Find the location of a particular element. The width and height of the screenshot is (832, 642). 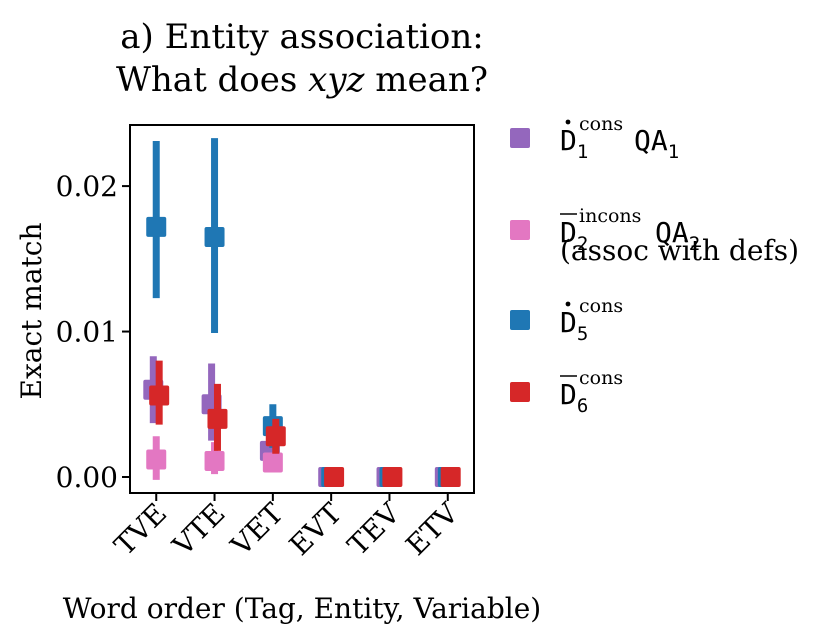

legend-suffix-subscript: 1 is located at coordinates (673, 152).